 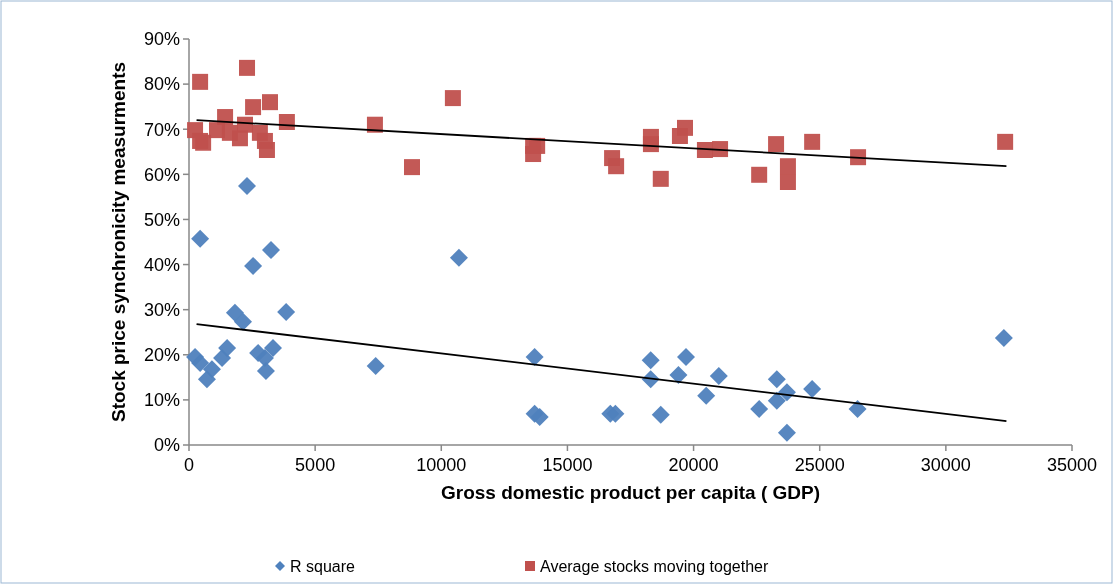 What do you see at coordinates (161, 219) in the screenshot?
I see `y-tick-label: 50%` at bounding box center [161, 219].